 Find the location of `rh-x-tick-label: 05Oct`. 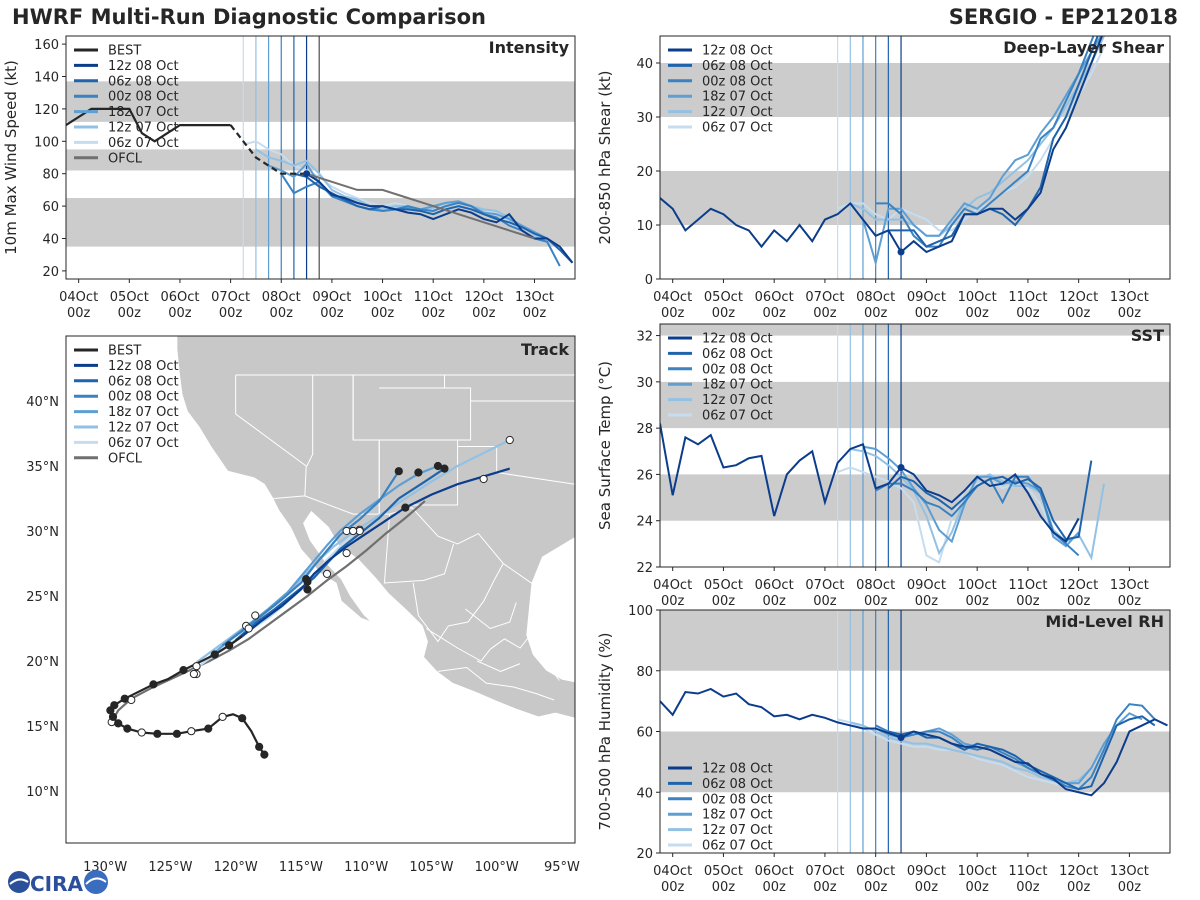

rh-x-tick-label: 05Oct is located at coordinates (723, 871).